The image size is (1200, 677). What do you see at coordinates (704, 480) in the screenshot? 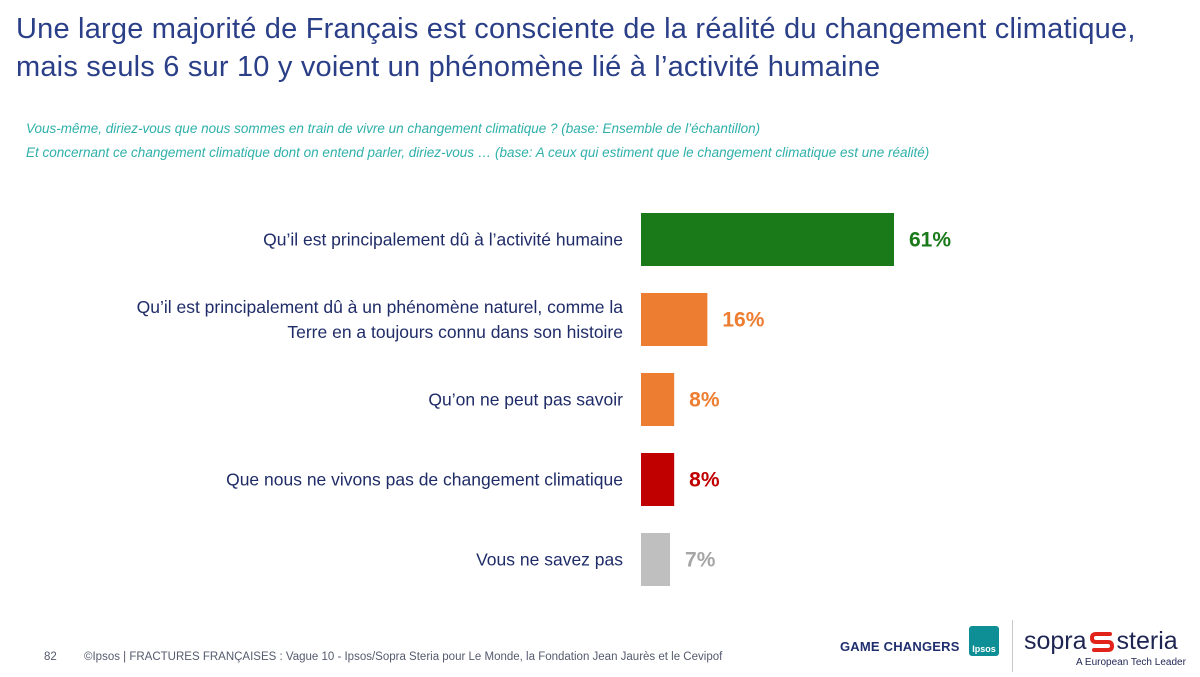
I see `value-label-4: 8%` at bounding box center [704, 480].